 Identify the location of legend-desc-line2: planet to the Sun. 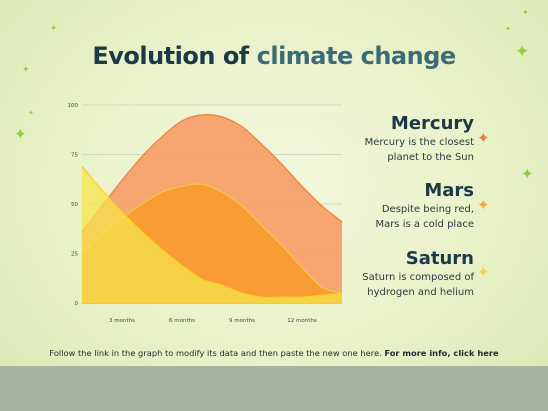
(430, 157).